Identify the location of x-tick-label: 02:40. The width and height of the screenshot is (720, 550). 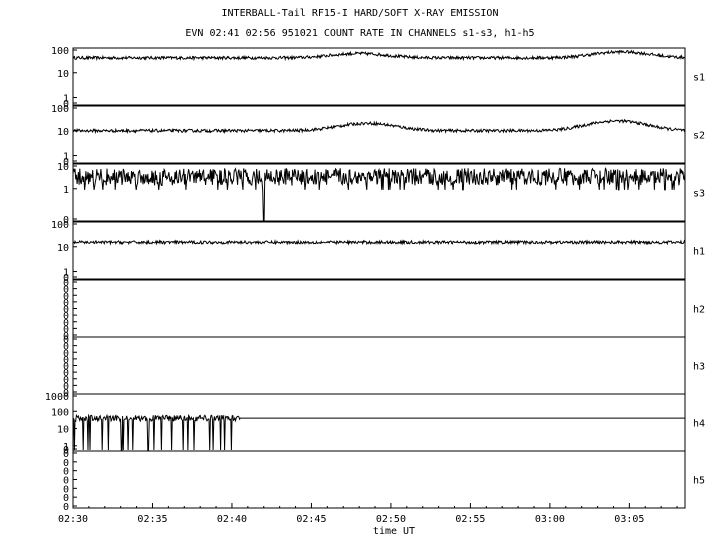
(232, 519).